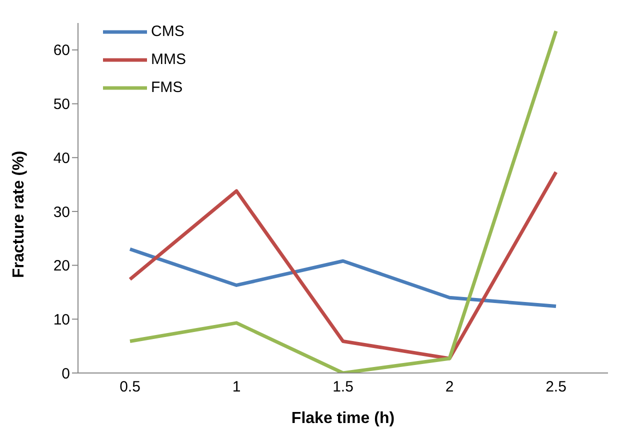  Describe the element at coordinates (343, 387) in the screenshot. I see `x-tick-label: 1.5` at that location.